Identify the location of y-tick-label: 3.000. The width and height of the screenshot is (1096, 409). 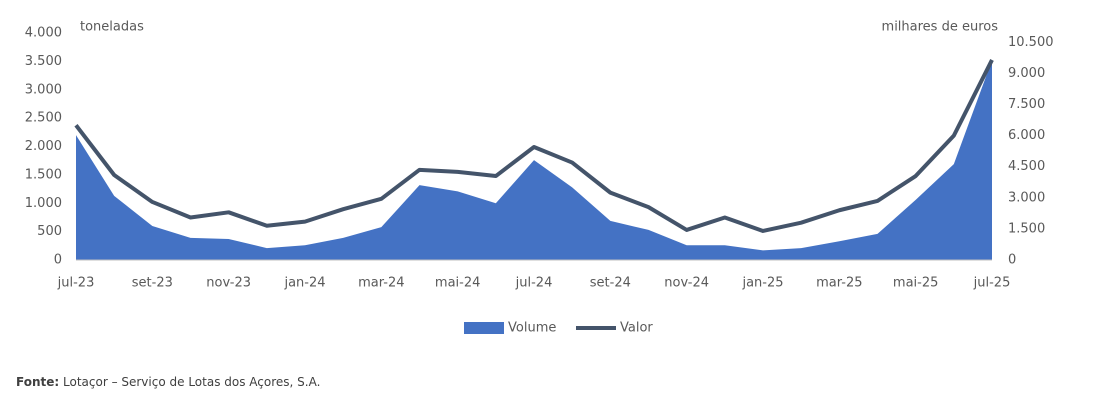
(43, 89).